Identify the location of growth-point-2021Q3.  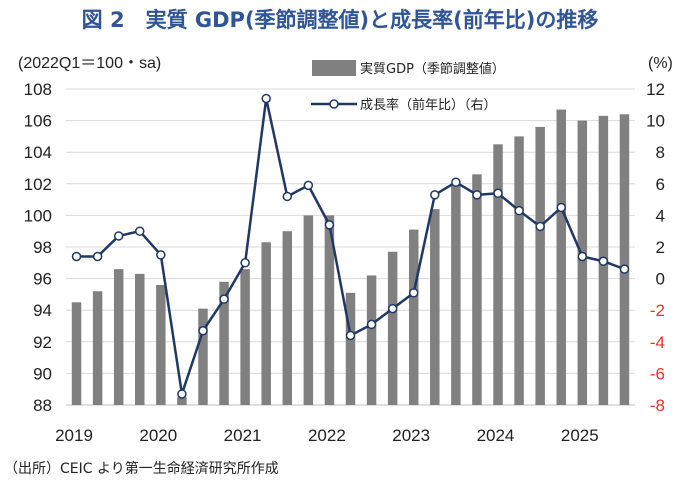
(287, 196).